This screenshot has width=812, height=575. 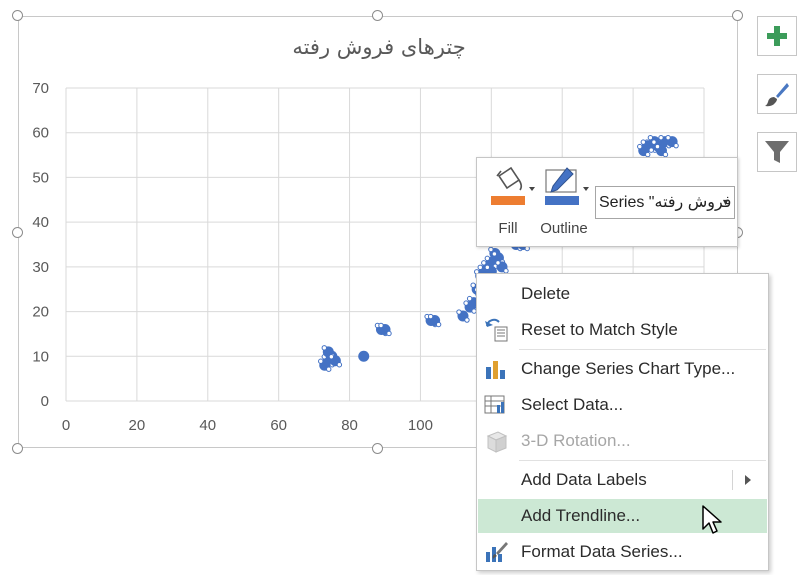 I want to click on resize-handle-top-right, so click(x=737, y=15).